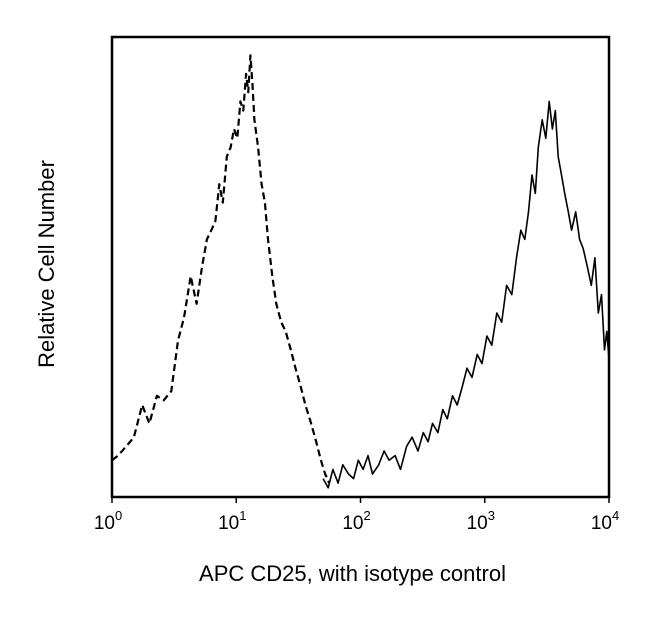  What do you see at coordinates (46, 264) in the screenshot?
I see `y-axis-label: Relative Cell Number` at bounding box center [46, 264].